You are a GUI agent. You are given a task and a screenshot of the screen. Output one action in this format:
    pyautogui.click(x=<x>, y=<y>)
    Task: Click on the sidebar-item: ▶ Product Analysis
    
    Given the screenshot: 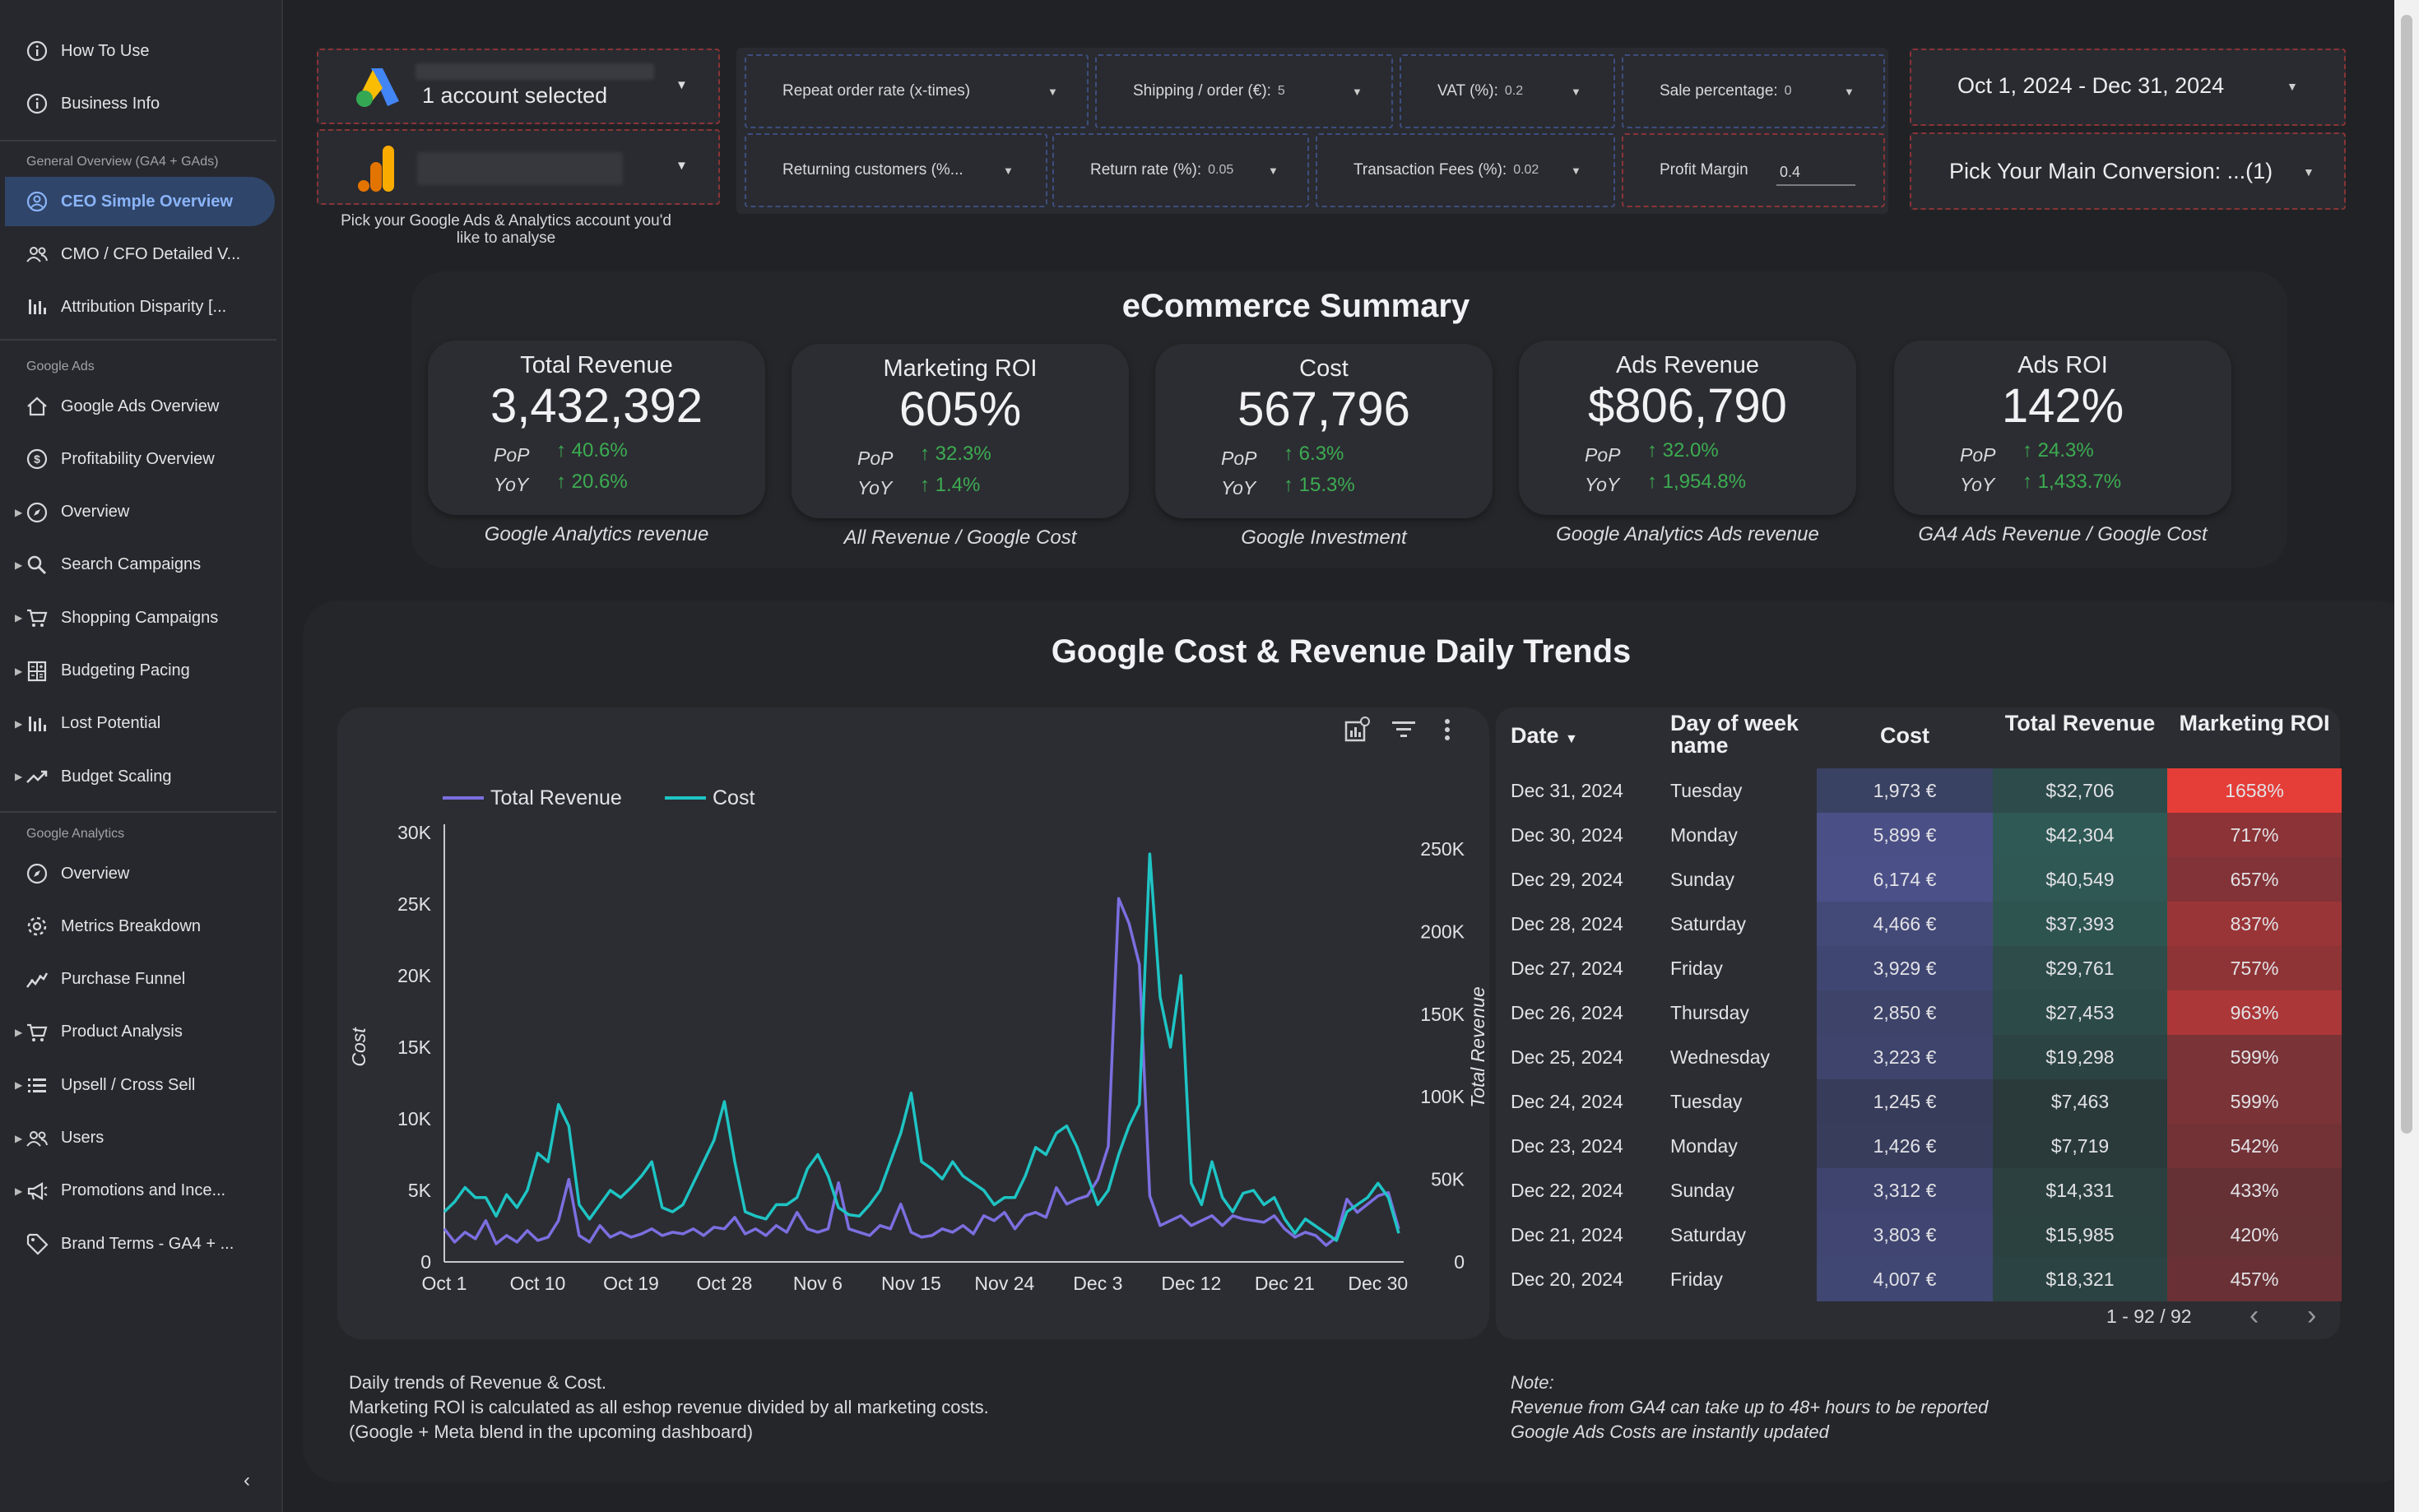 What is the action you would take?
    pyautogui.click(x=140, y=1032)
    